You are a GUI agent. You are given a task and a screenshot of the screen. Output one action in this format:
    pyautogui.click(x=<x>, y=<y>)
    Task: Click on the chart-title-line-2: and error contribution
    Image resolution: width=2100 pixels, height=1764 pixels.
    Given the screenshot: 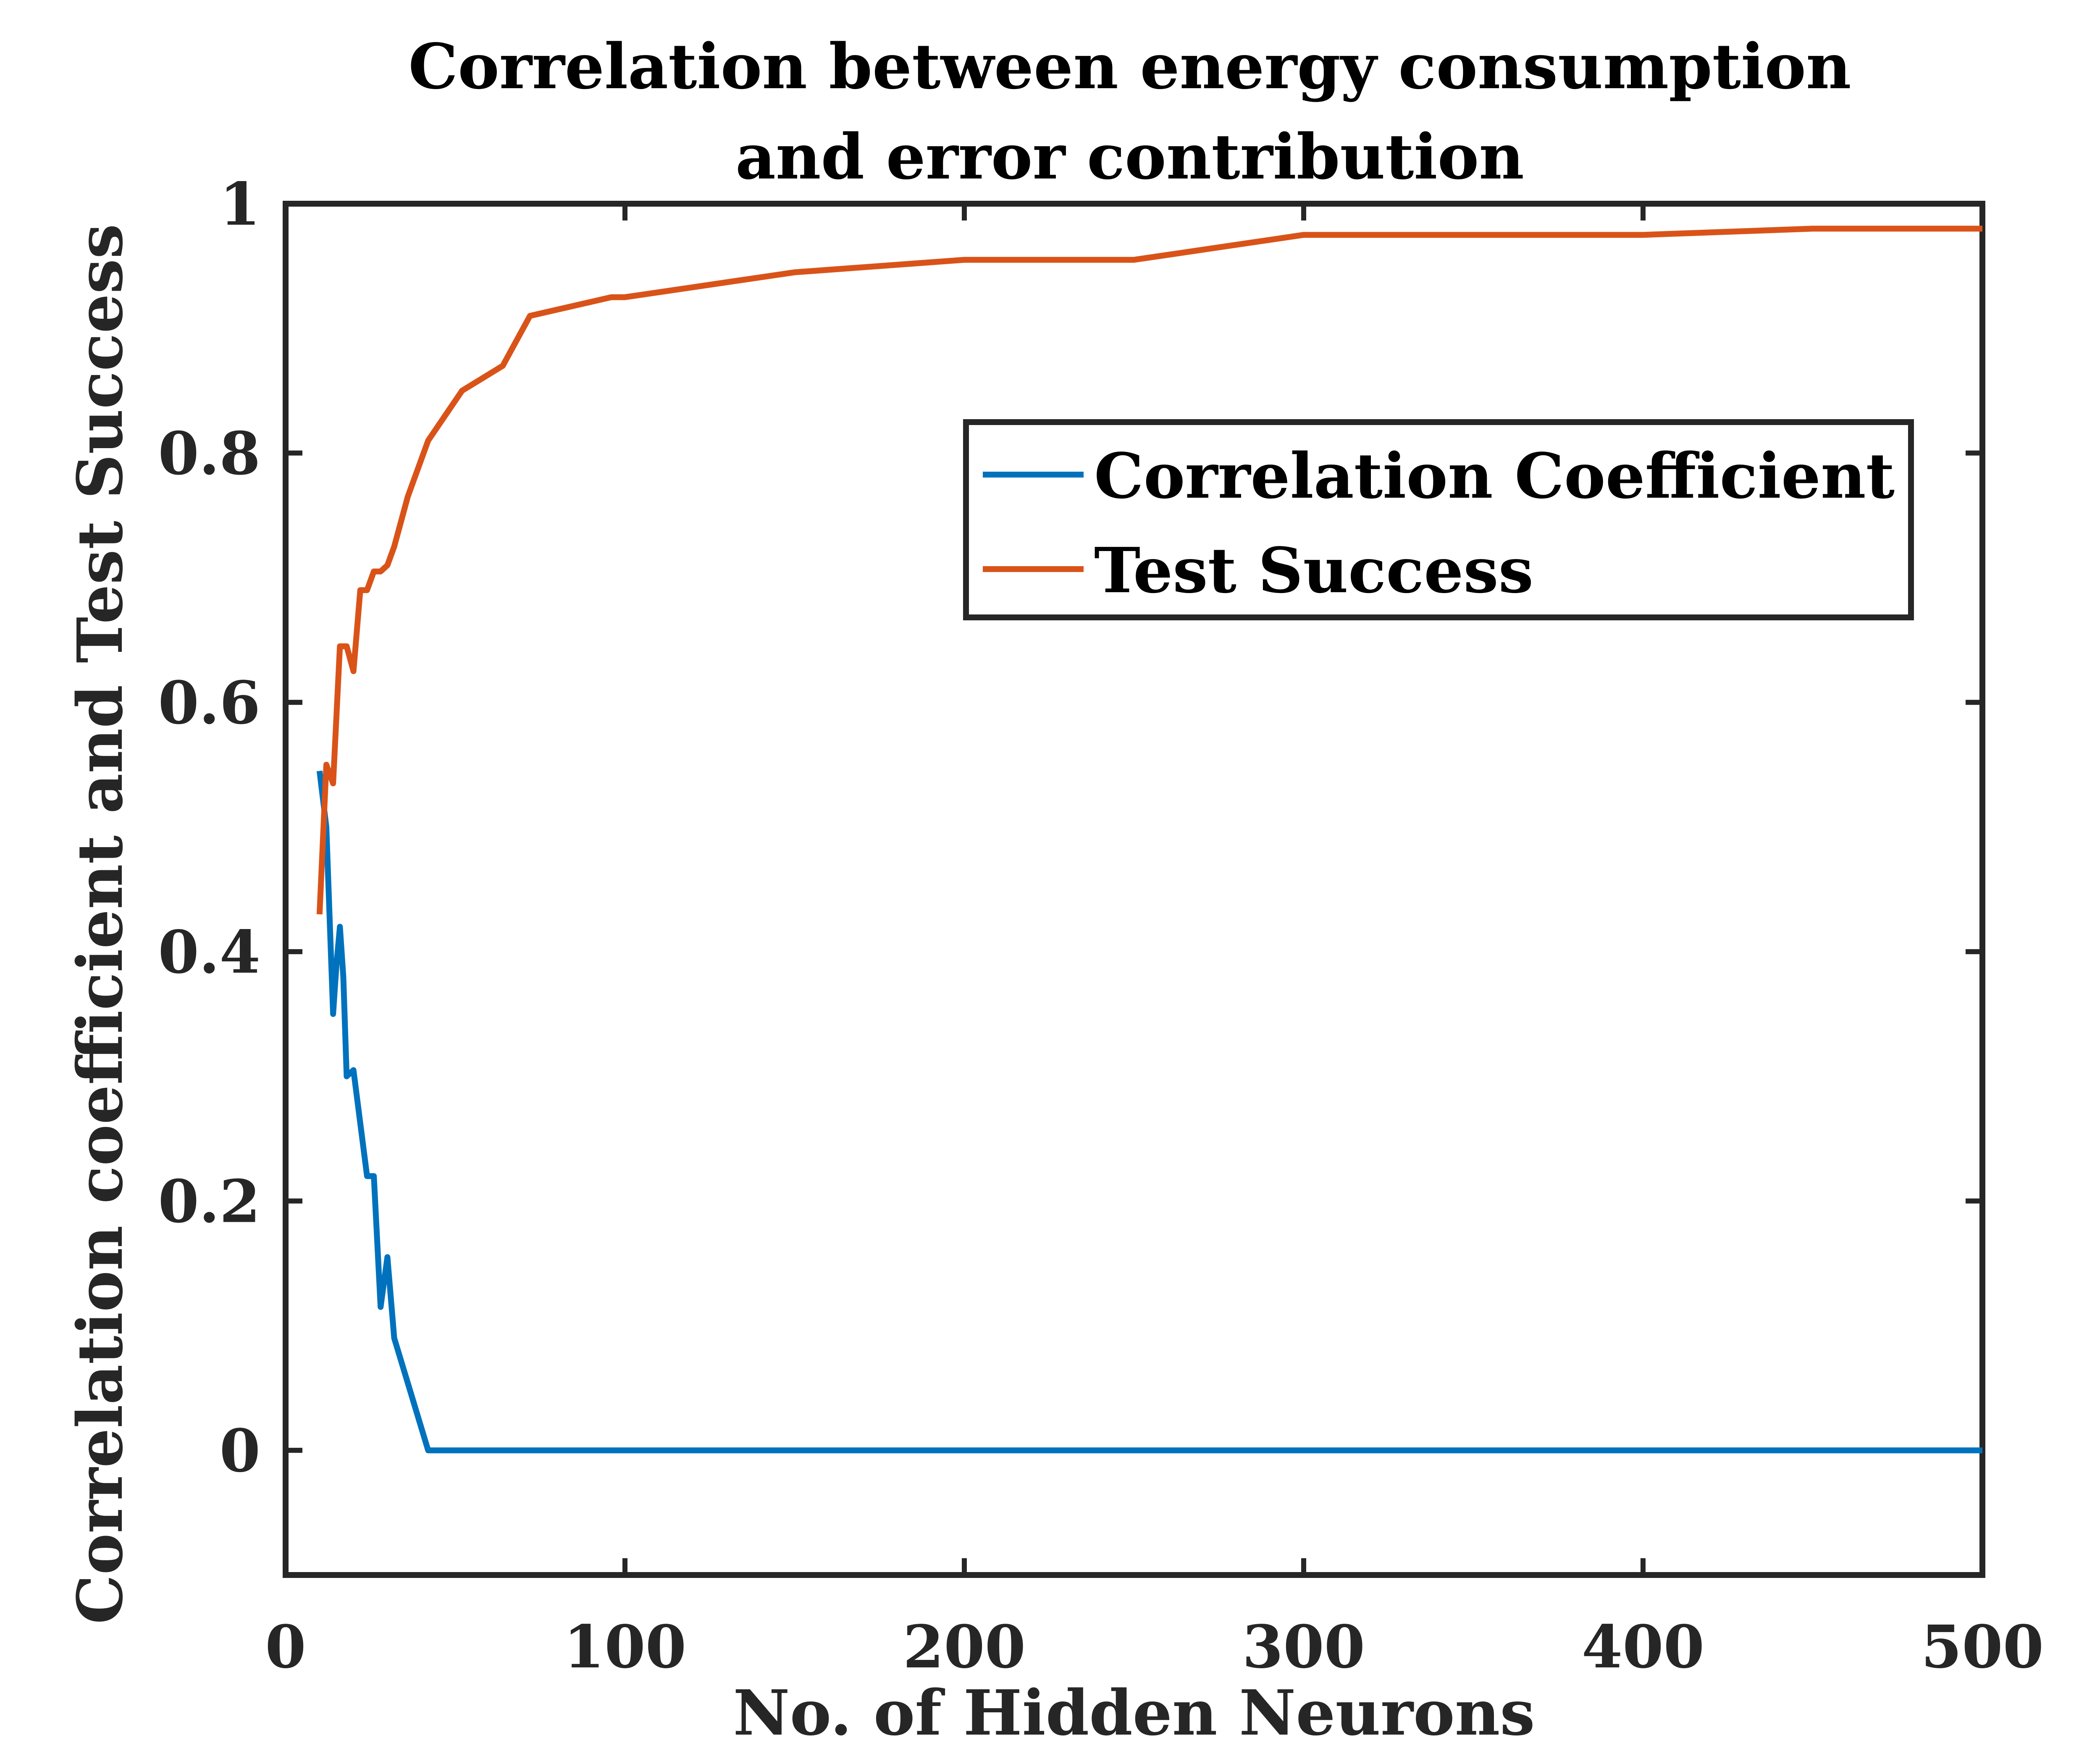 What is the action you would take?
    pyautogui.click(x=1129, y=156)
    